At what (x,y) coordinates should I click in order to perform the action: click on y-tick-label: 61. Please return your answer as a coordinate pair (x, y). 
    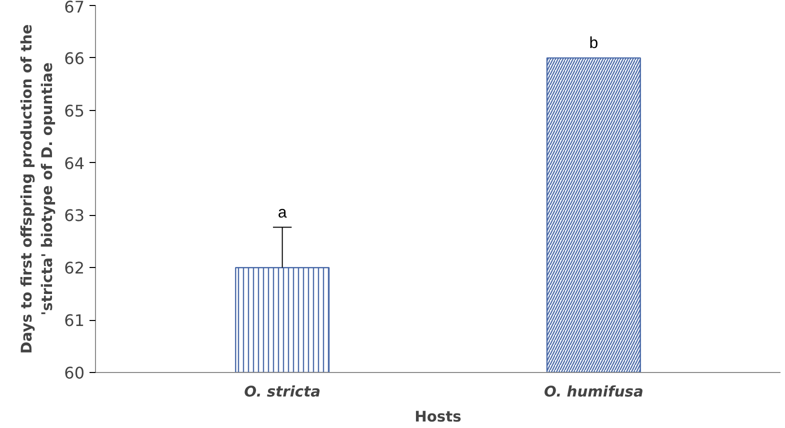
    Looking at the image, I should click on (74, 320).